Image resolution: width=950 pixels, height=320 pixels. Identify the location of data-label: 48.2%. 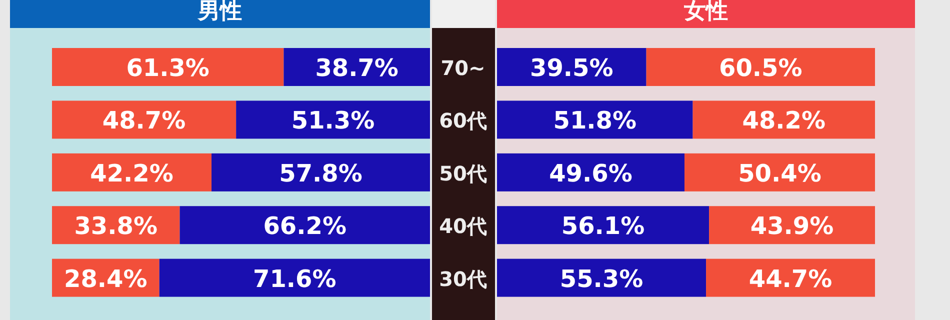
(784, 120).